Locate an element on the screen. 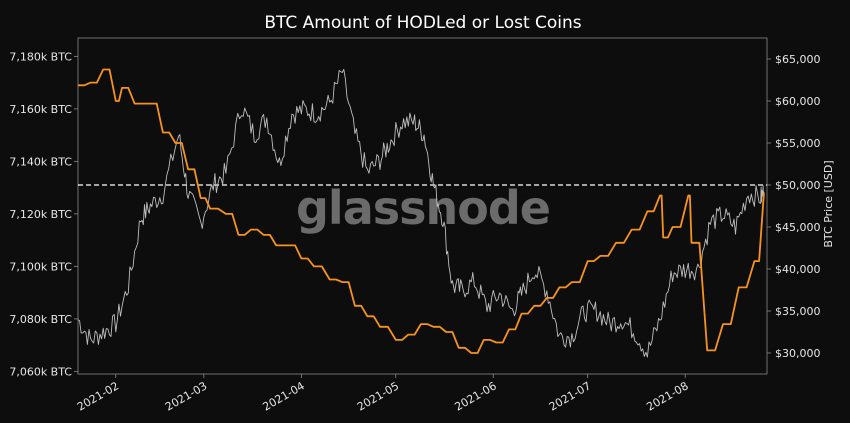 This screenshot has width=850, height=423. right-tick-label: $50,000 is located at coordinates (798, 185).